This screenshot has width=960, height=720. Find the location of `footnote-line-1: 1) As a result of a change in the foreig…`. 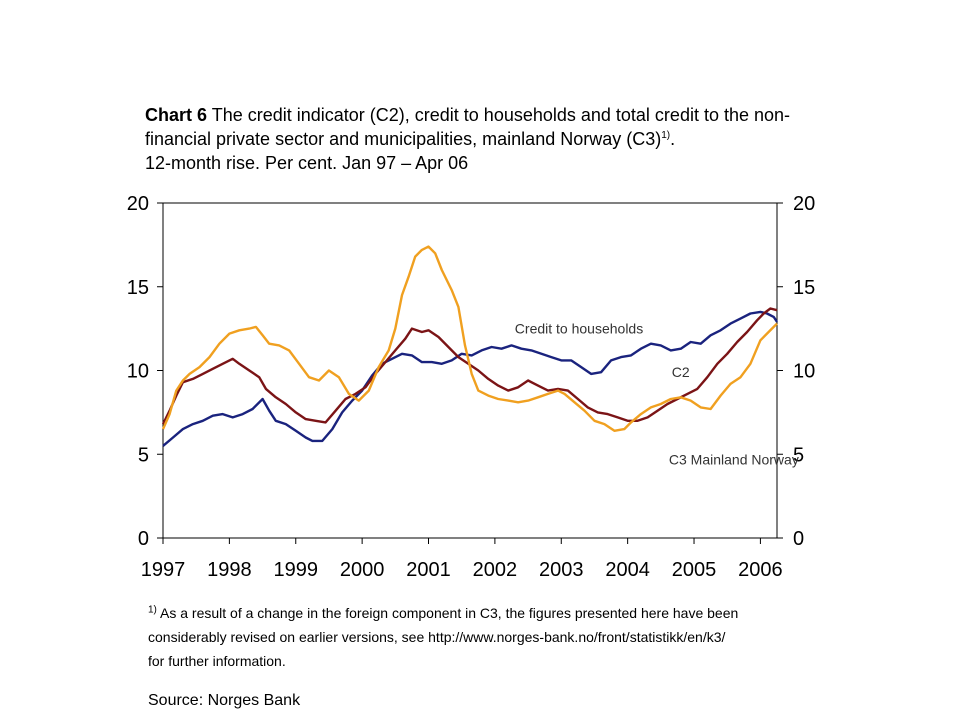

footnote-line-1: 1) As a result of a change in the foreig… is located at coordinates (498, 613).